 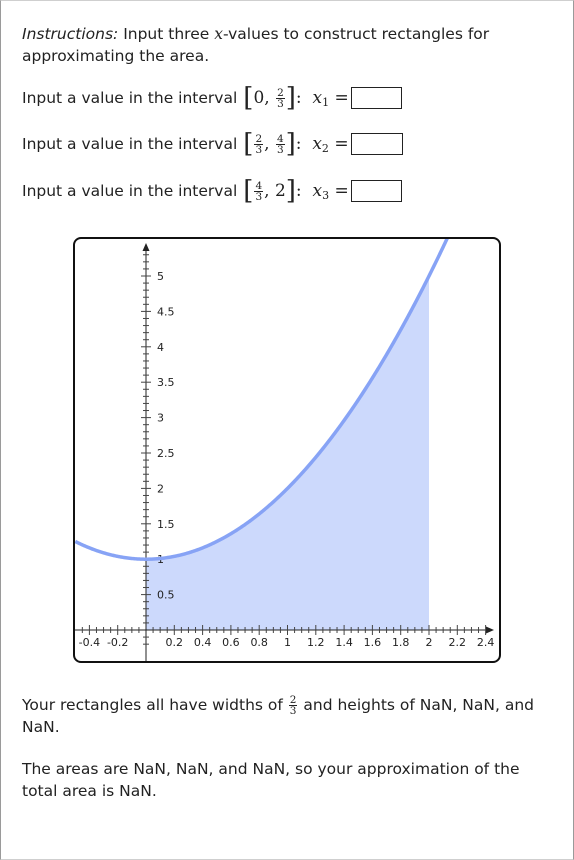 What do you see at coordinates (280, 191) in the screenshot?
I see `interval-hi-3: 2` at bounding box center [280, 191].